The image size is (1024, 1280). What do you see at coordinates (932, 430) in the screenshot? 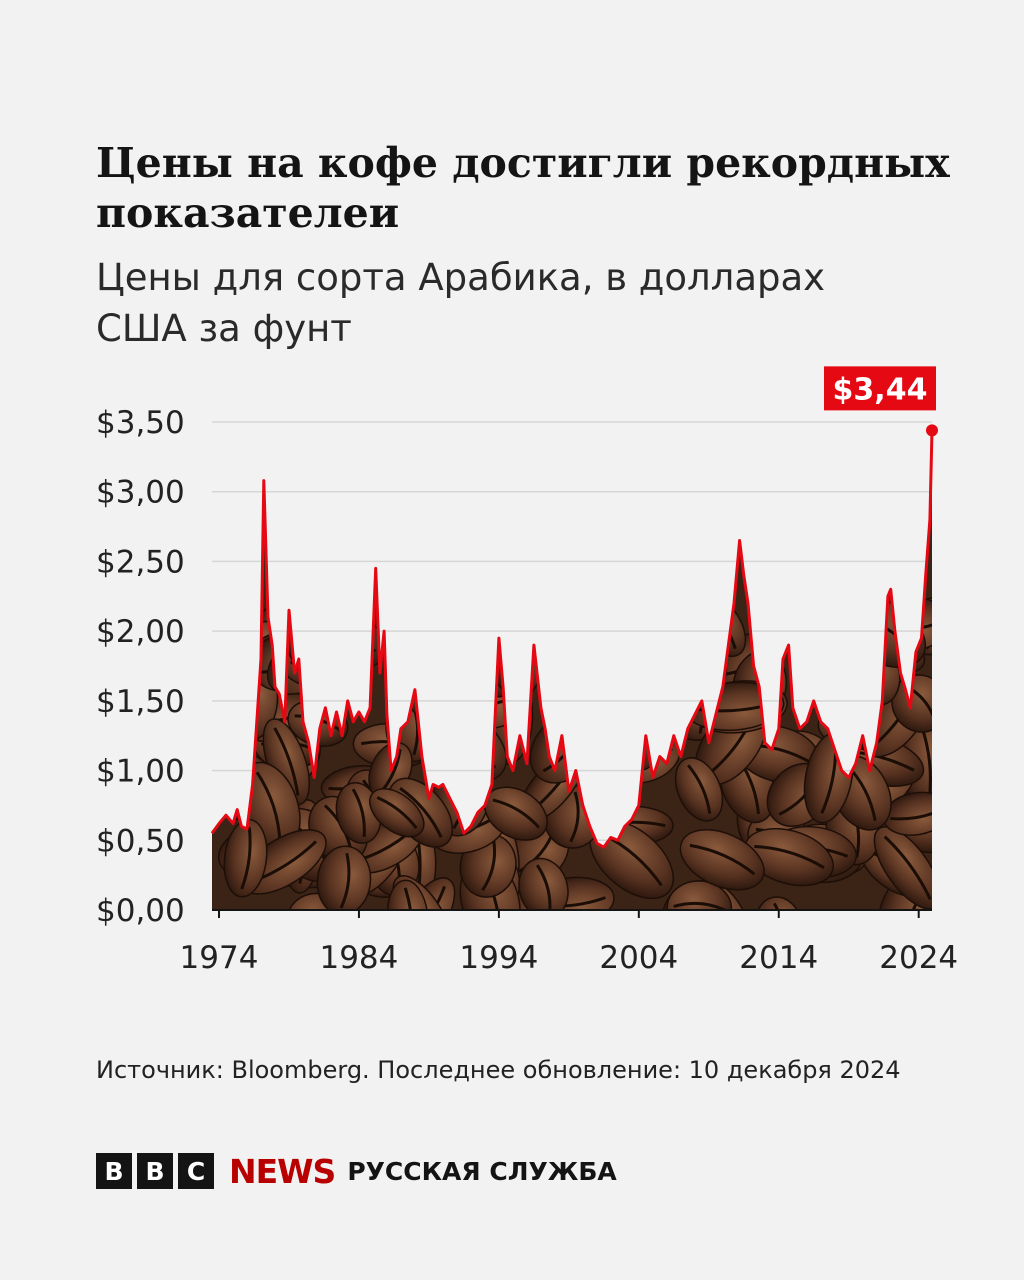
I see `latest-price-dot` at bounding box center [932, 430].